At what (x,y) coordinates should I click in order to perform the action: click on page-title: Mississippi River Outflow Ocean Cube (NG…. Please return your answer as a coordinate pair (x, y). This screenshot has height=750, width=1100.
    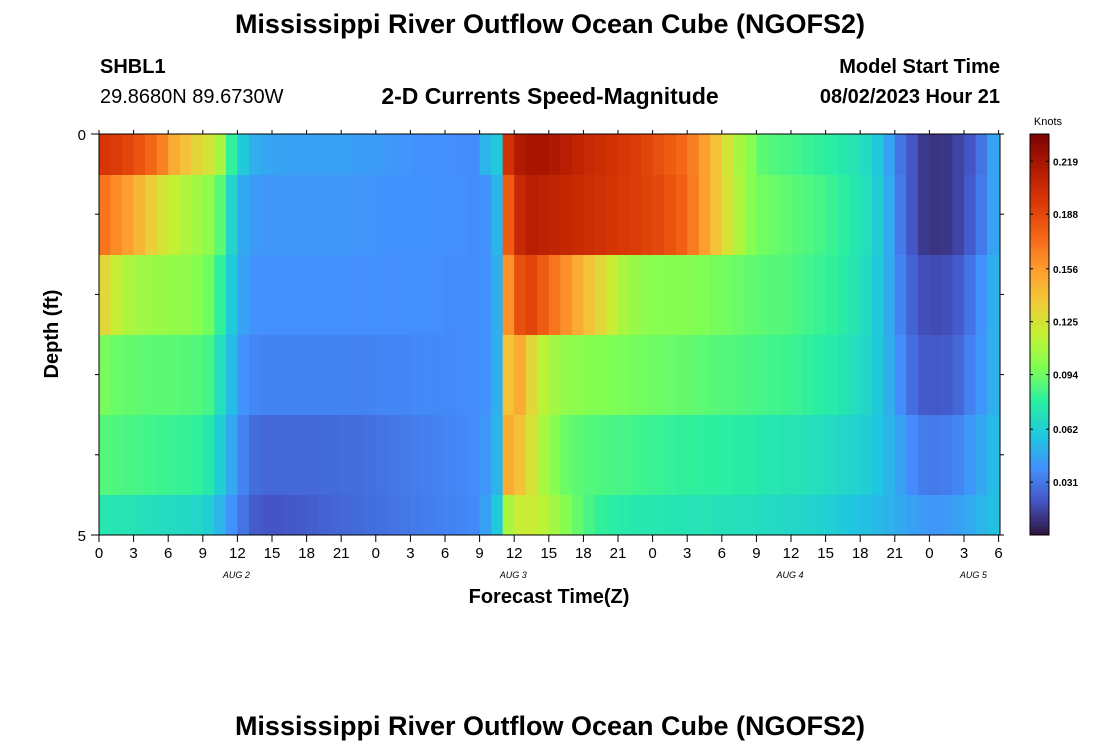
    Looking at the image, I should click on (550, 24).